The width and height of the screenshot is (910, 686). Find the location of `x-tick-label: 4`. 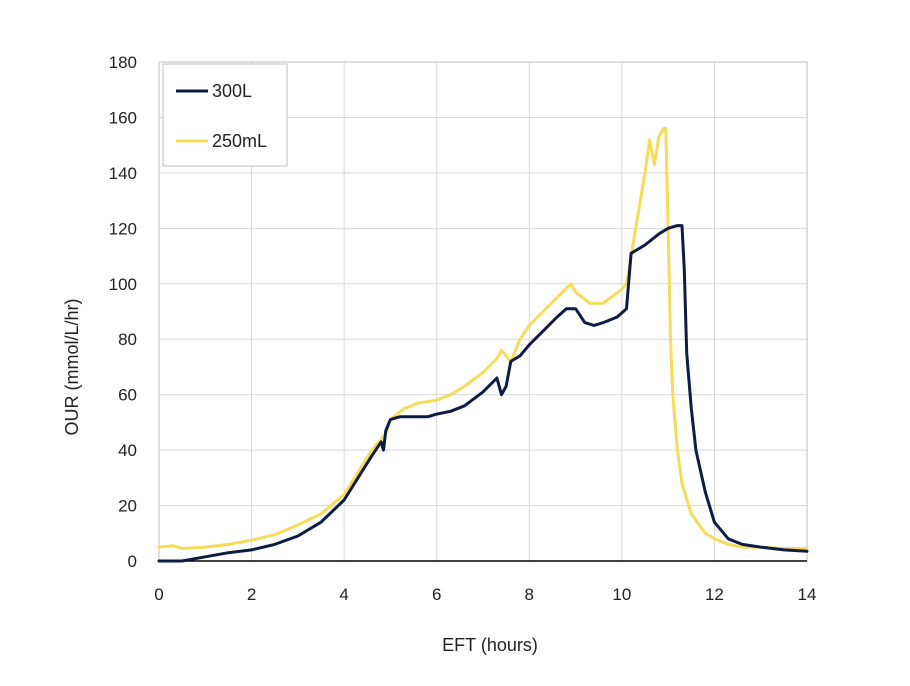

x-tick-label: 4 is located at coordinates (343, 594).